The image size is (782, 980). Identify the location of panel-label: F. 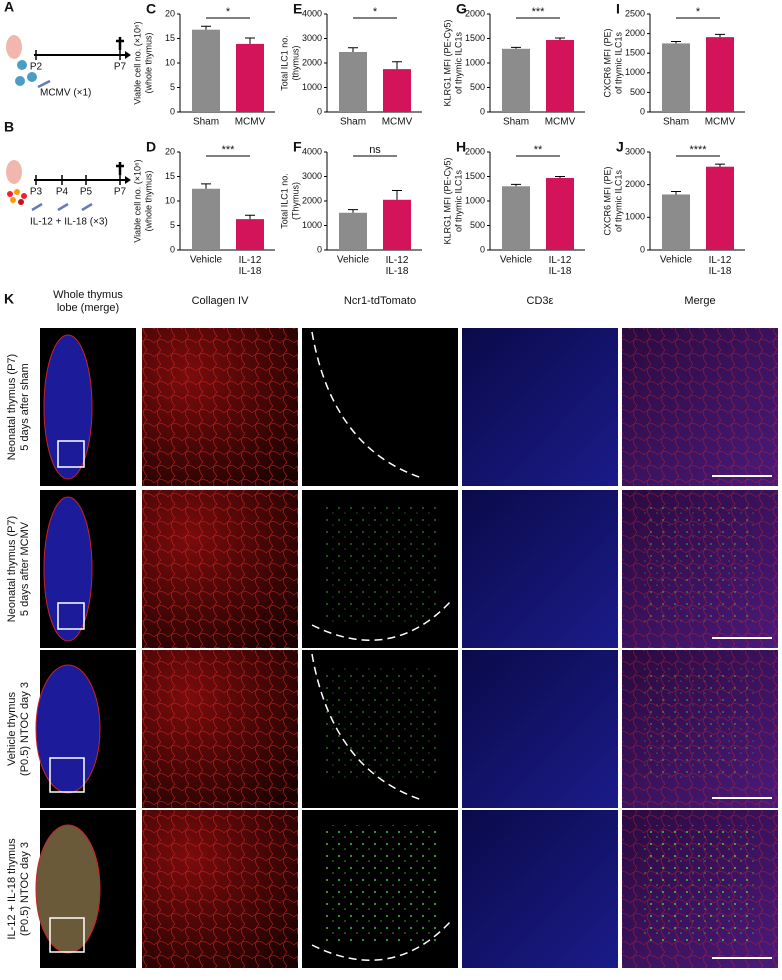
(297, 147).